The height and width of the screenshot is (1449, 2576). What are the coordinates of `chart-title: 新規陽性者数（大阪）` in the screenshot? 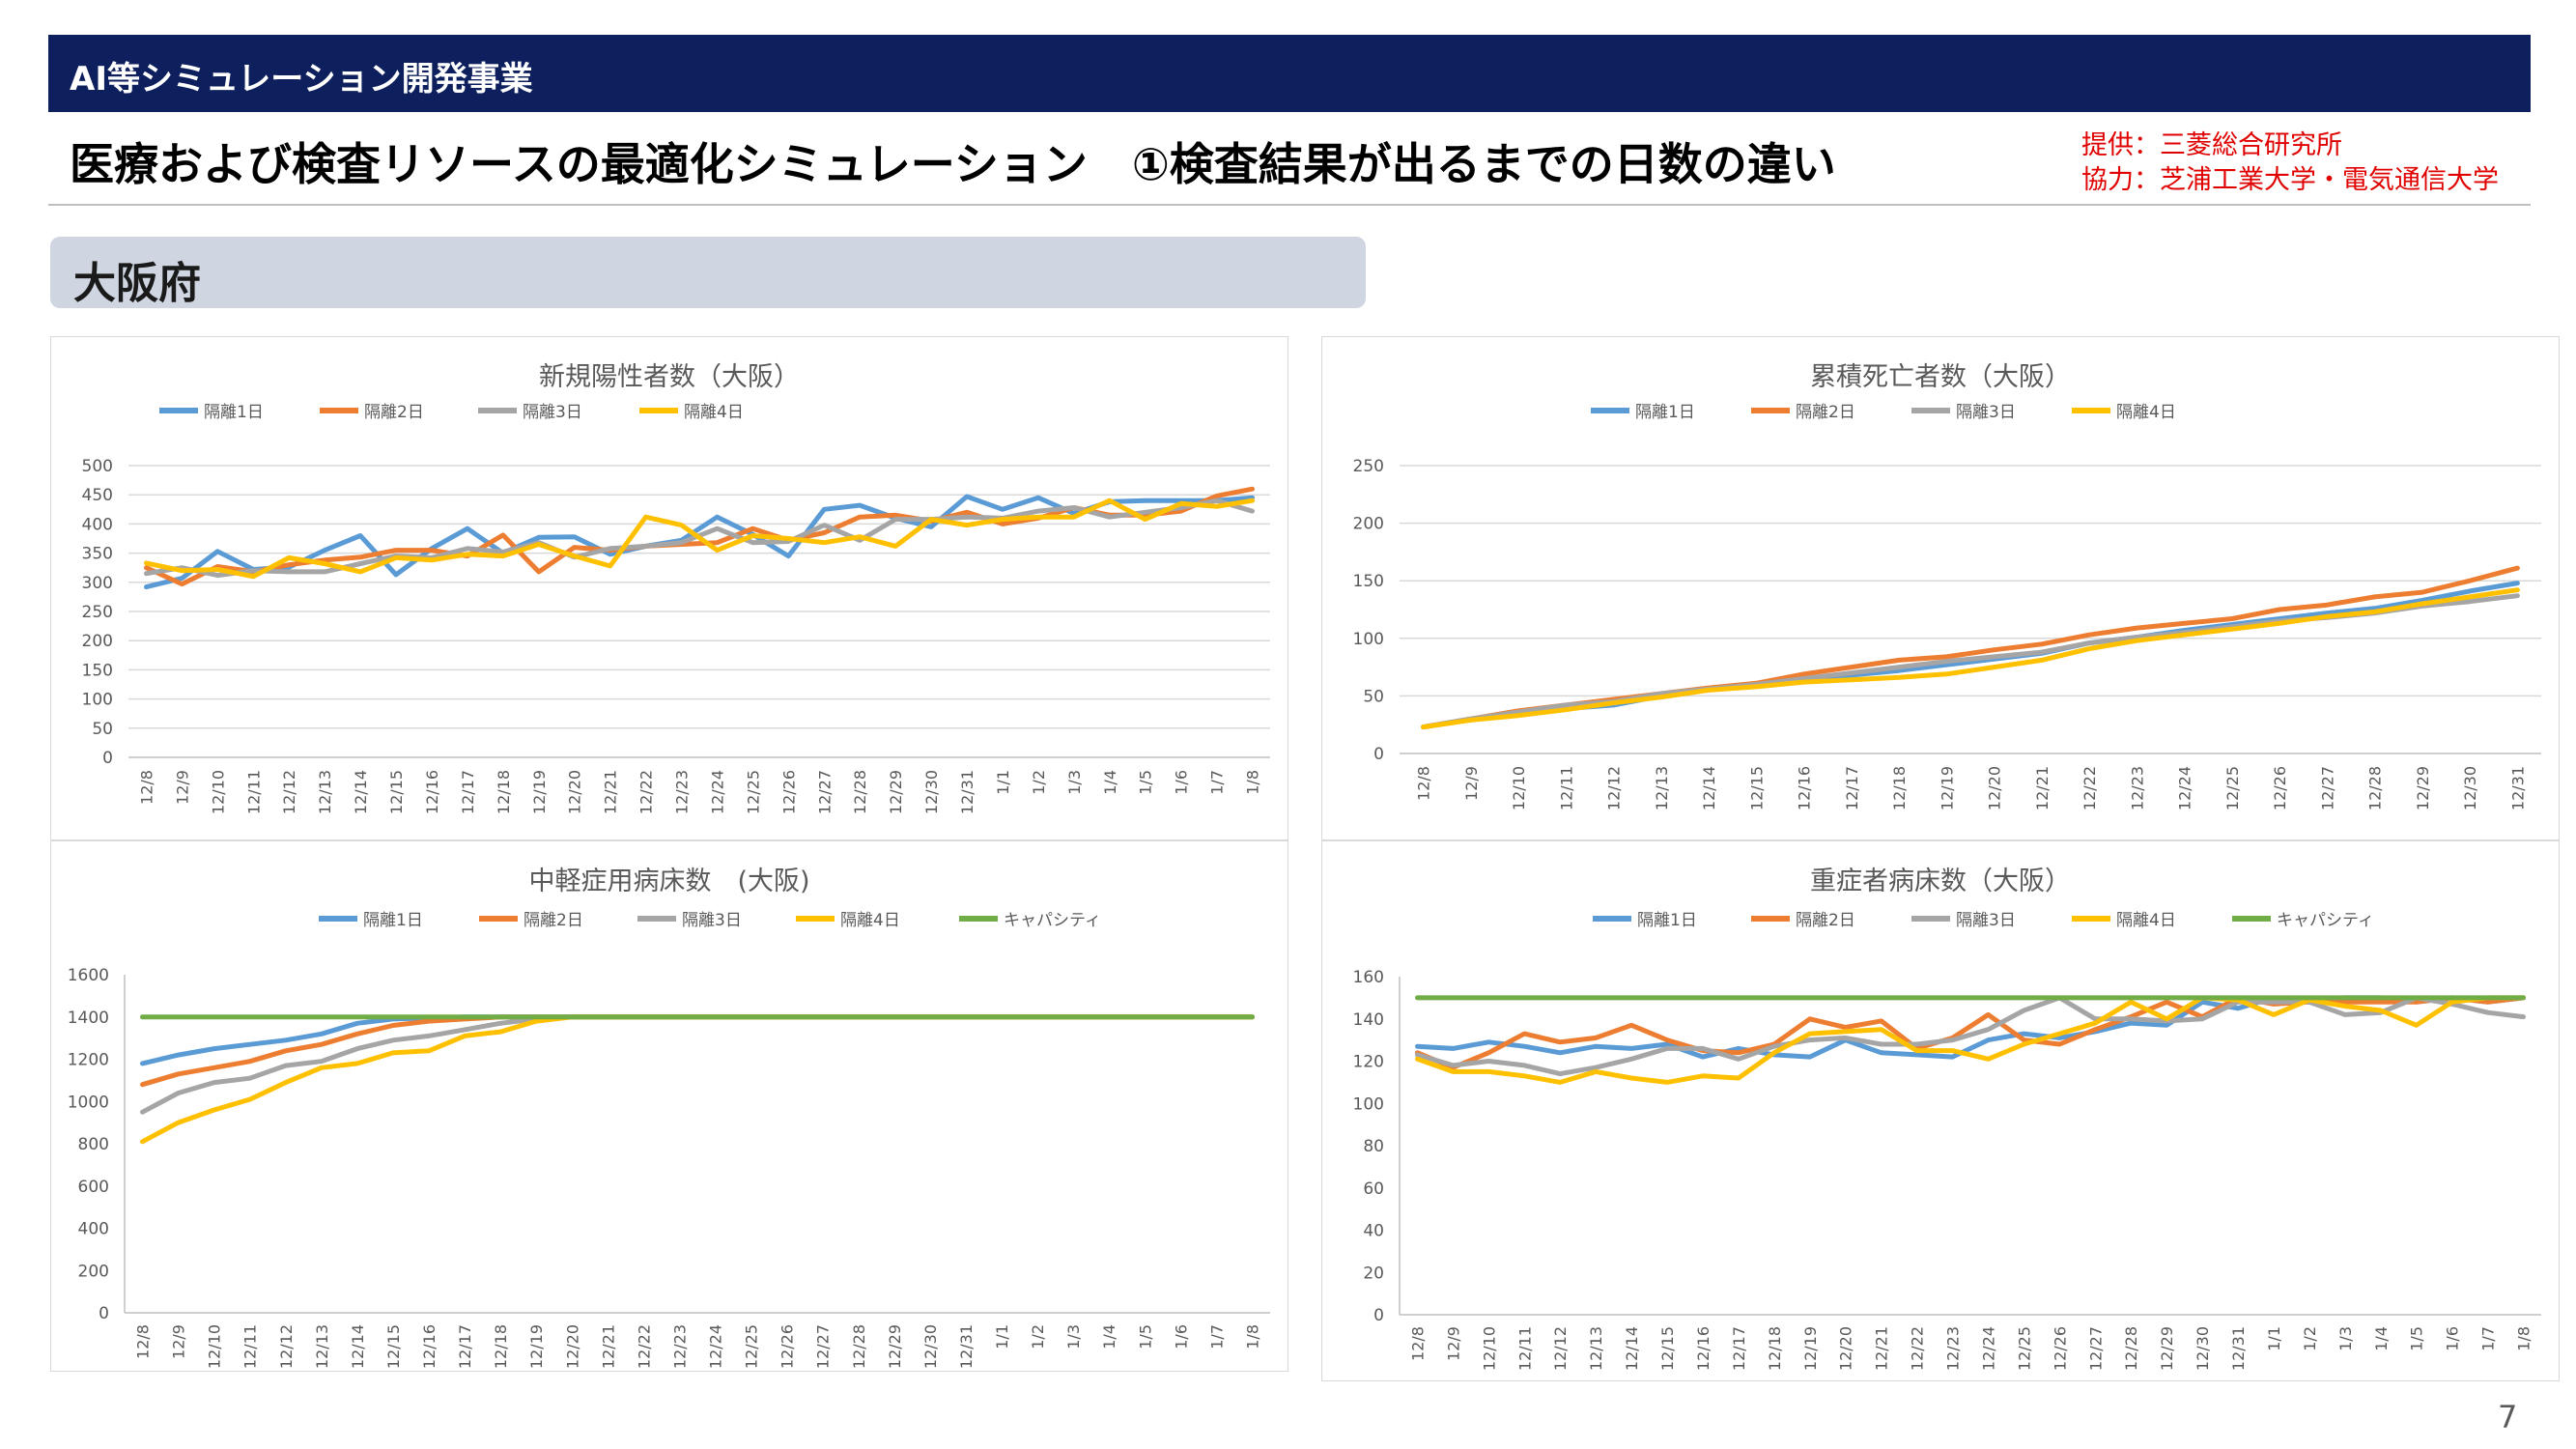 It's located at (669, 377).